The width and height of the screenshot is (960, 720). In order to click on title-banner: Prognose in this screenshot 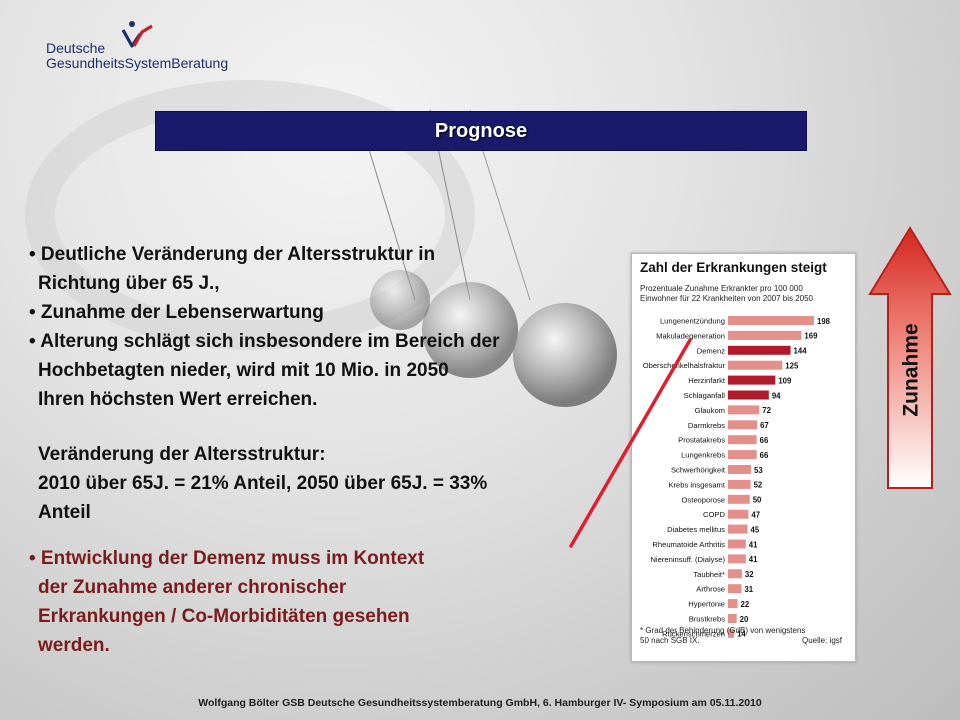, I will do `click(481, 131)`.